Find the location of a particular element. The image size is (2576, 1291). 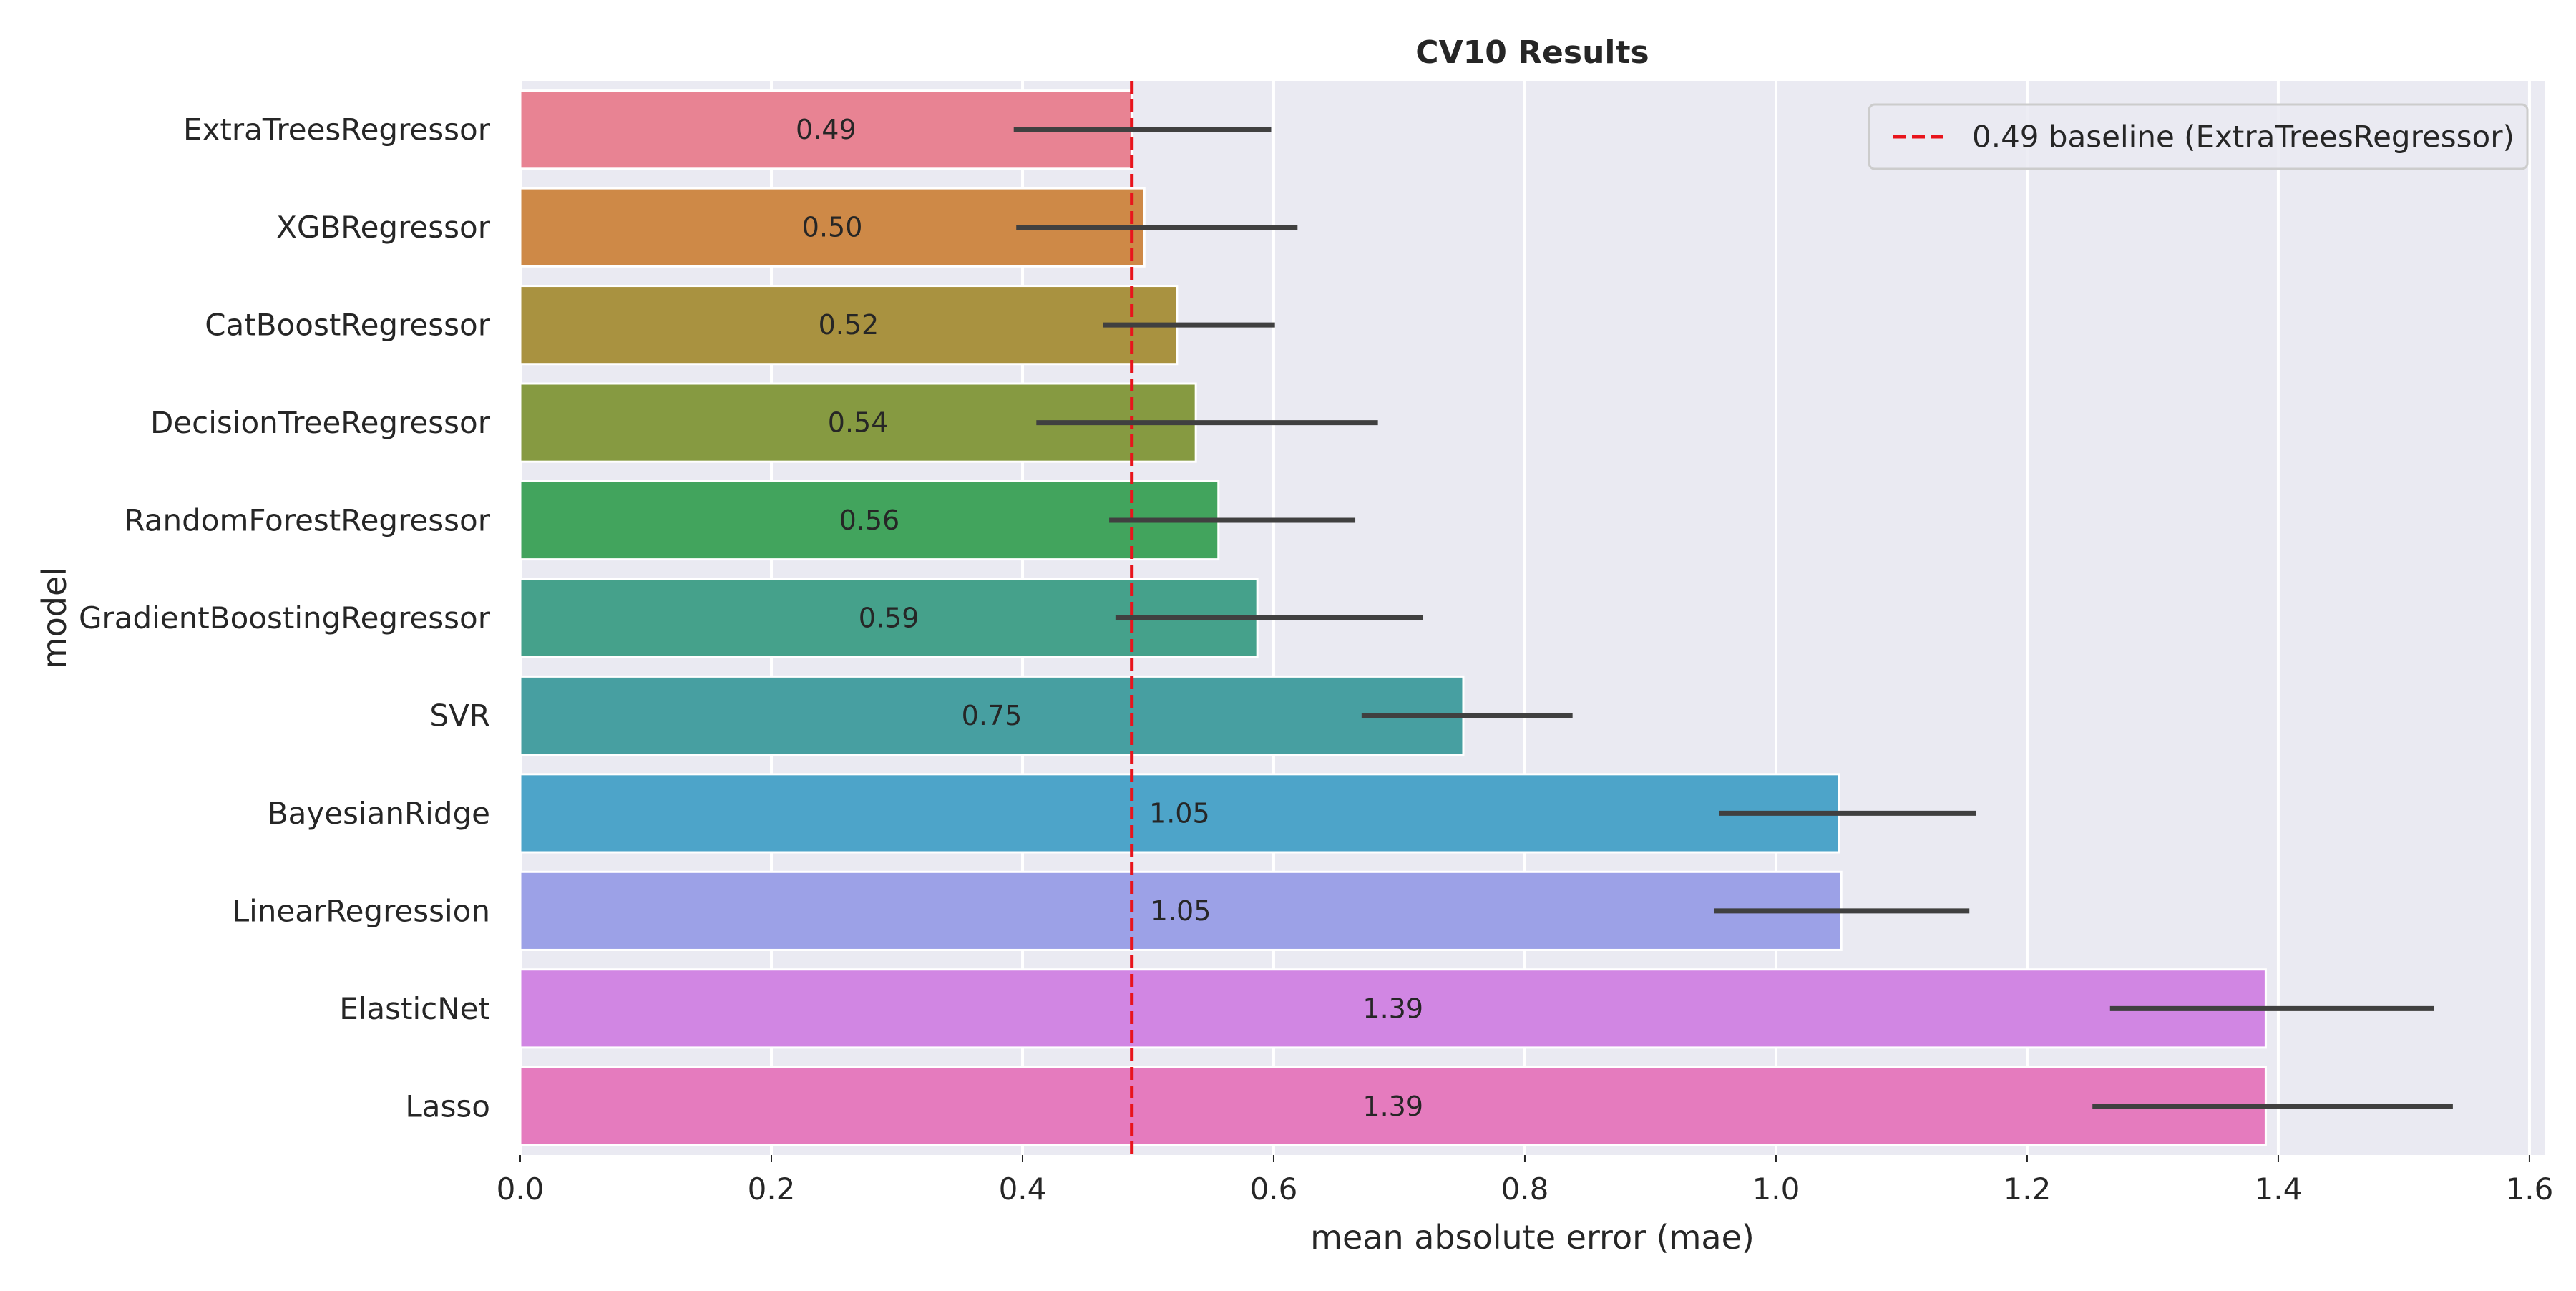

y-tick-label: SVR is located at coordinates (460, 715).